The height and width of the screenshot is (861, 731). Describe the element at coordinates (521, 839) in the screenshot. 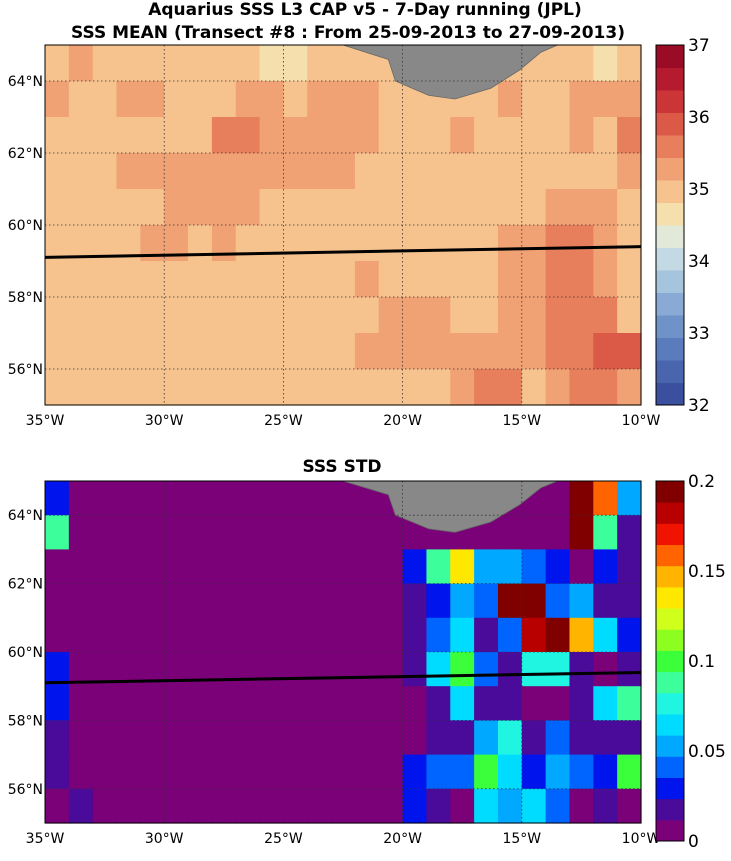

I see `x-tick-label: 15°W` at that location.